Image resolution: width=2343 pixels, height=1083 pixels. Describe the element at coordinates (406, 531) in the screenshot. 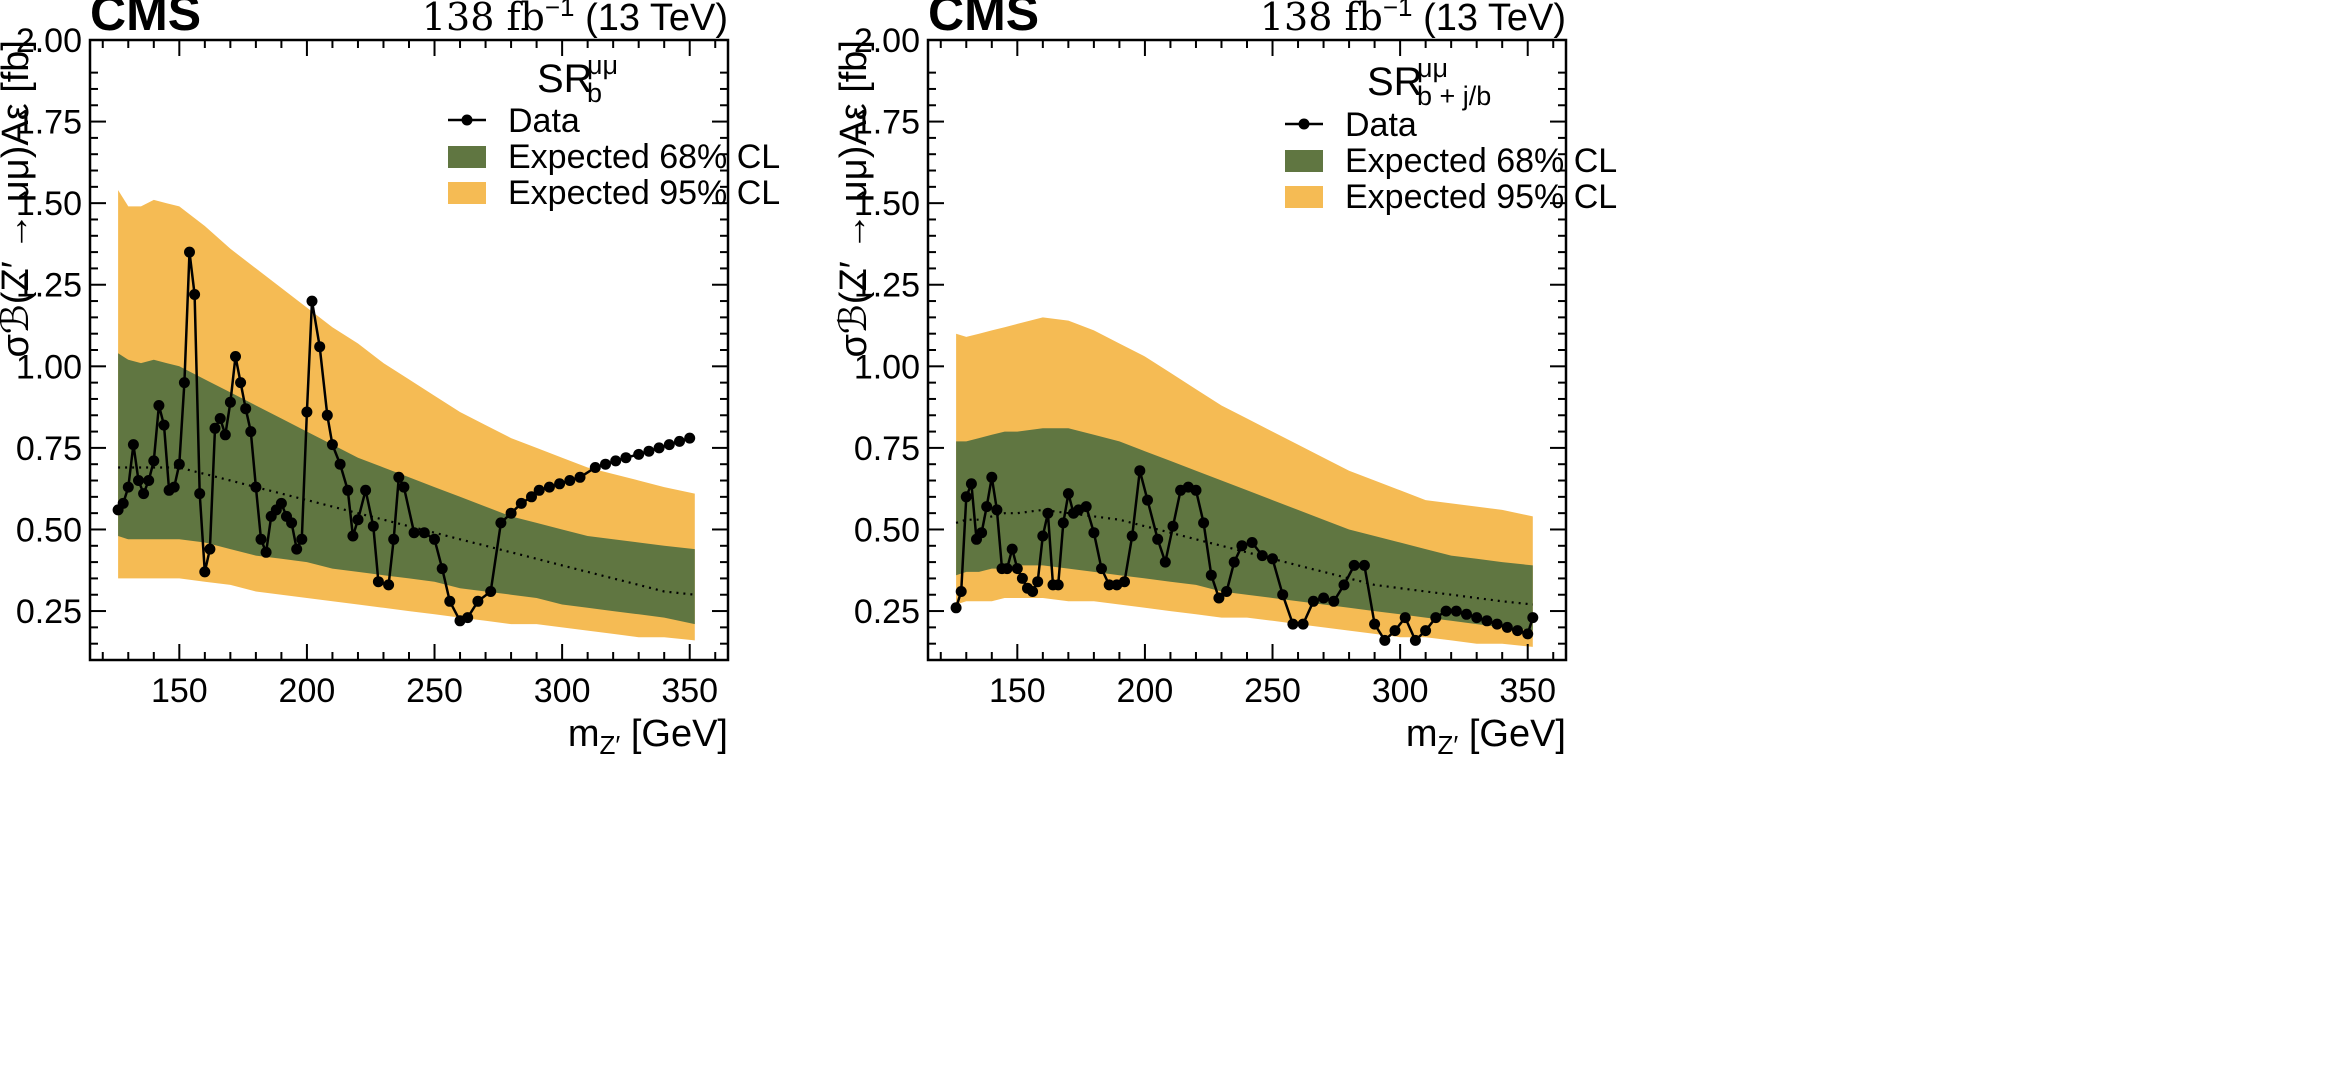

I see `expected-median-line` at that location.